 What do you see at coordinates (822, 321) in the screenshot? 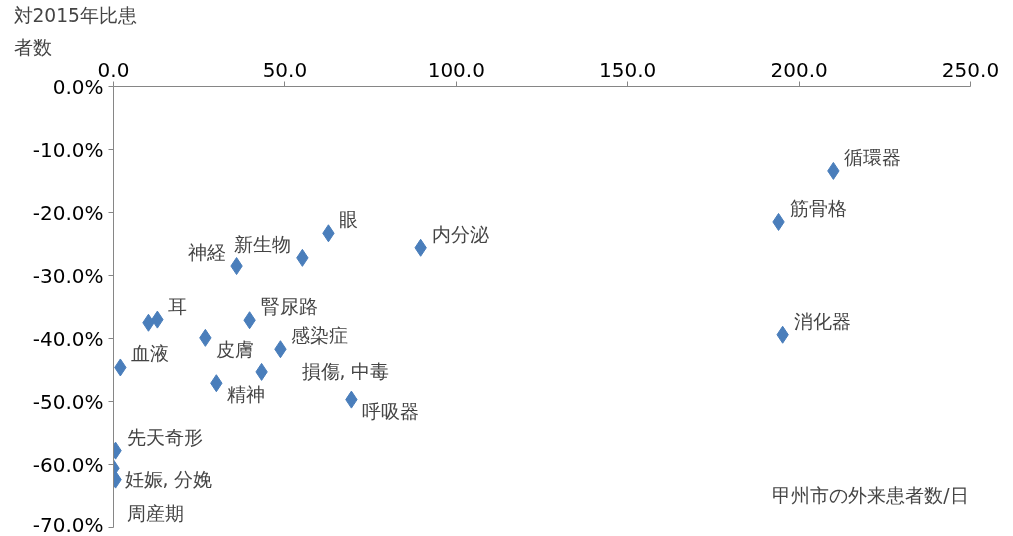
I see `annotation: 消化器` at bounding box center [822, 321].